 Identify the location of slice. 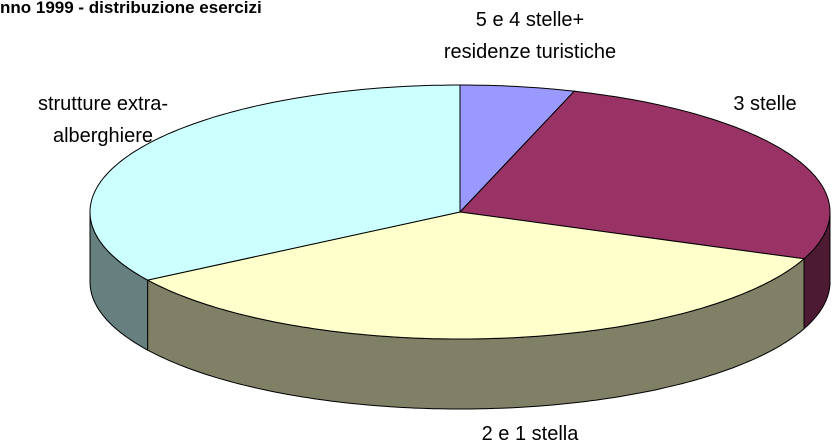
(517, 149).